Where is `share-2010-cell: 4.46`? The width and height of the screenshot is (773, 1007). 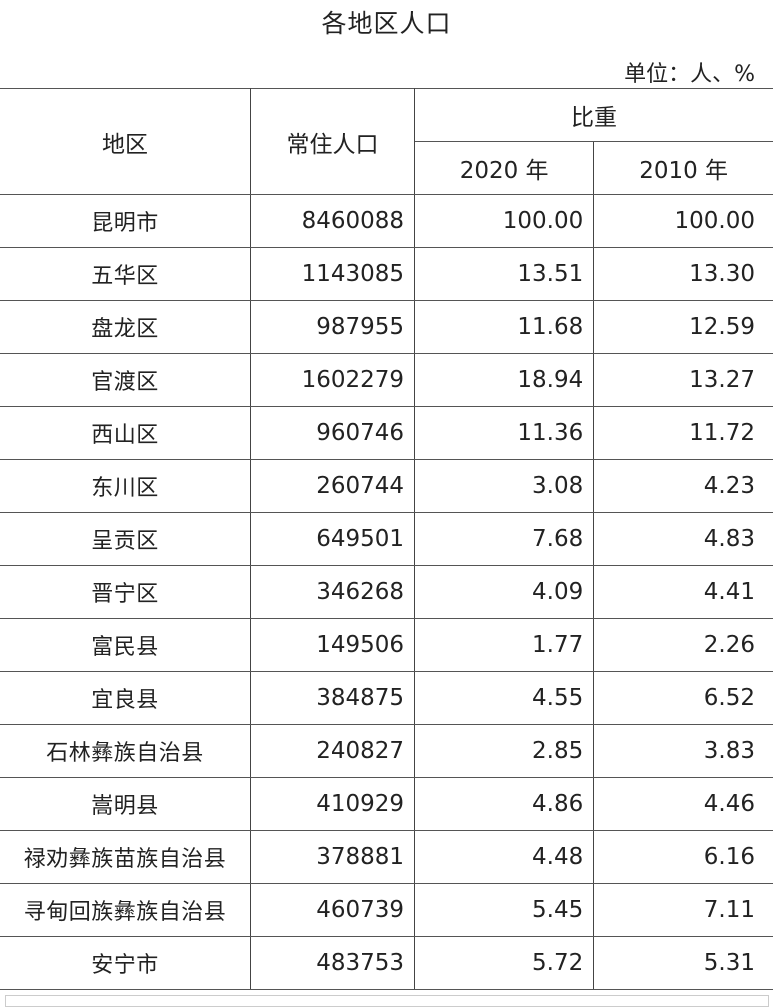
share-2010-cell: 4.46 is located at coordinates (683, 804).